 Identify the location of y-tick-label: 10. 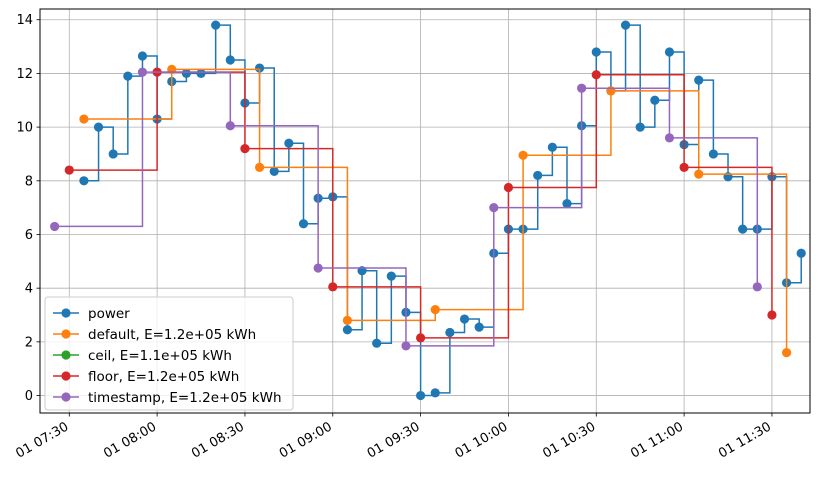
(24, 128).